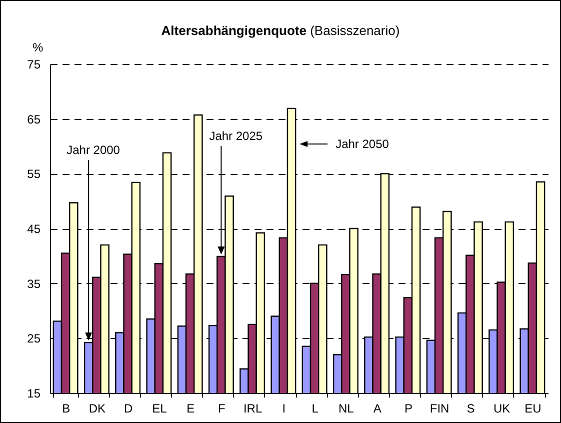 The image size is (561, 423). Describe the element at coordinates (236, 136) in the screenshot. I see `annotation: Jahr 2025` at that location.